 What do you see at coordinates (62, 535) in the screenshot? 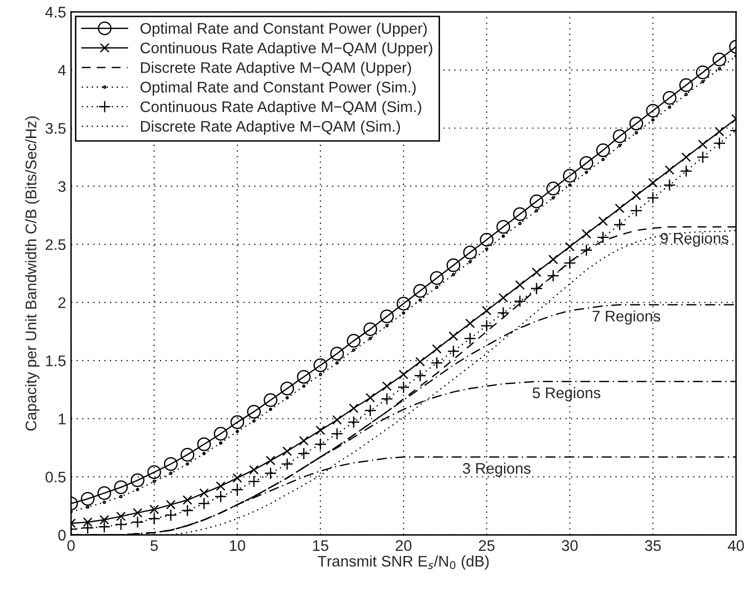
I see `y-tick-label: 0` at bounding box center [62, 535].